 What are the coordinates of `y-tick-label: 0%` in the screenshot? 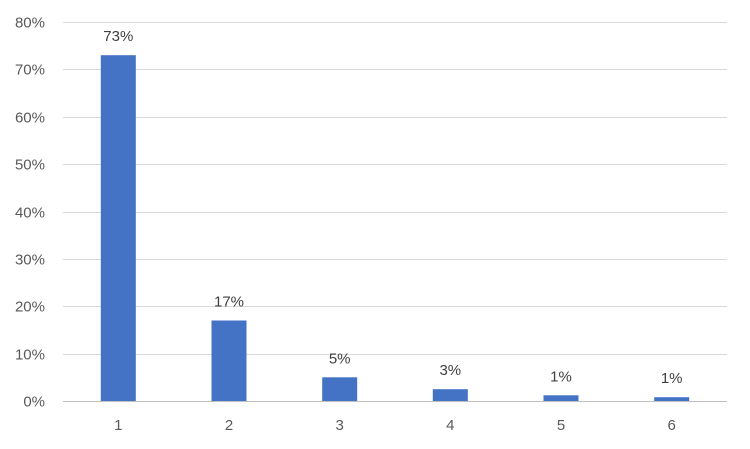 It's located at (34, 402).